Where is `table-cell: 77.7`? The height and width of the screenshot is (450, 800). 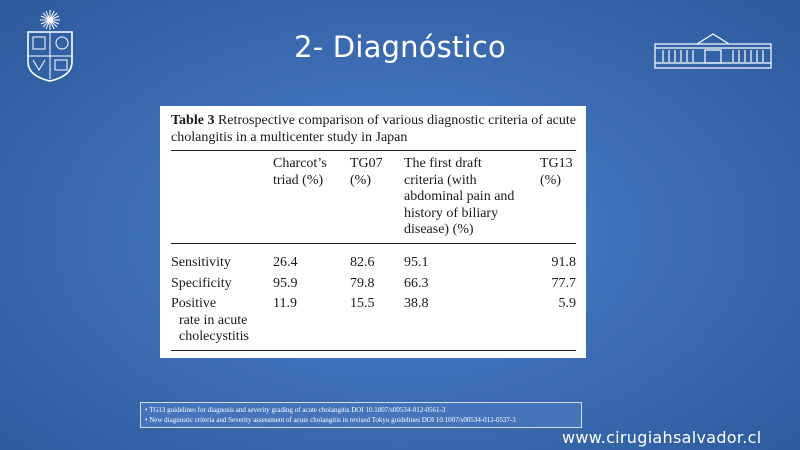 table-cell: 77.7 is located at coordinates (564, 283).